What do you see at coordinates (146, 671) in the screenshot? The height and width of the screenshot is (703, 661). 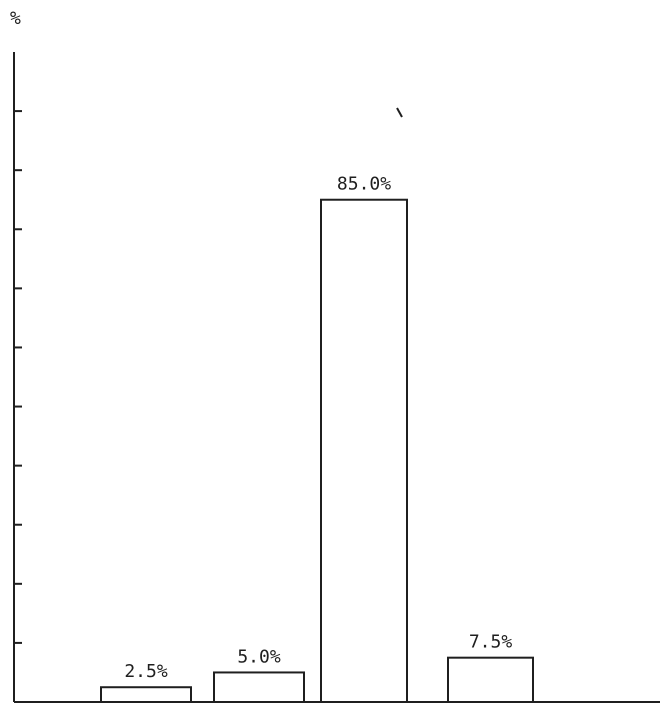 I see `data-label: 2.5%` at bounding box center [146, 671].